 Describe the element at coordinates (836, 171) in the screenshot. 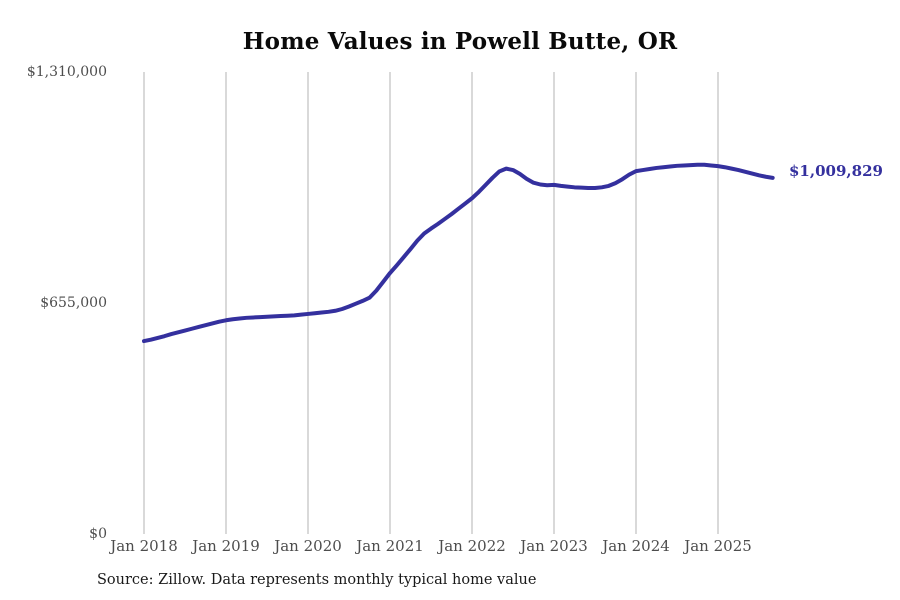

I see `latest-value-label: $1,009,829` at that location.